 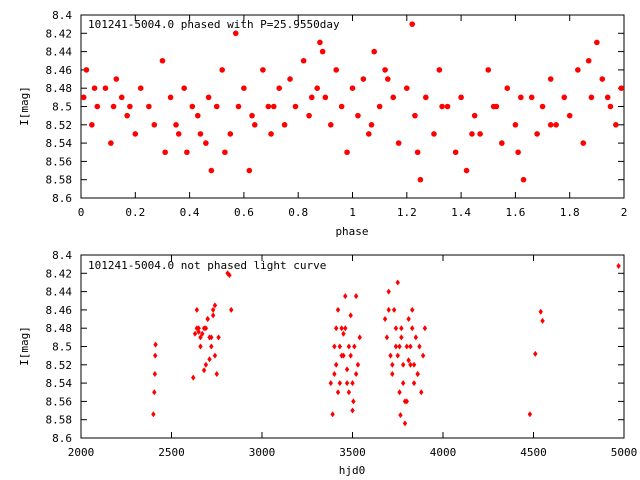 What do you see at coordinates (214, 24) in the screenshot?
I see `top-chart-title: 101241-5004.0 phased with P=25.9550day` at bounding box center [214, 24].